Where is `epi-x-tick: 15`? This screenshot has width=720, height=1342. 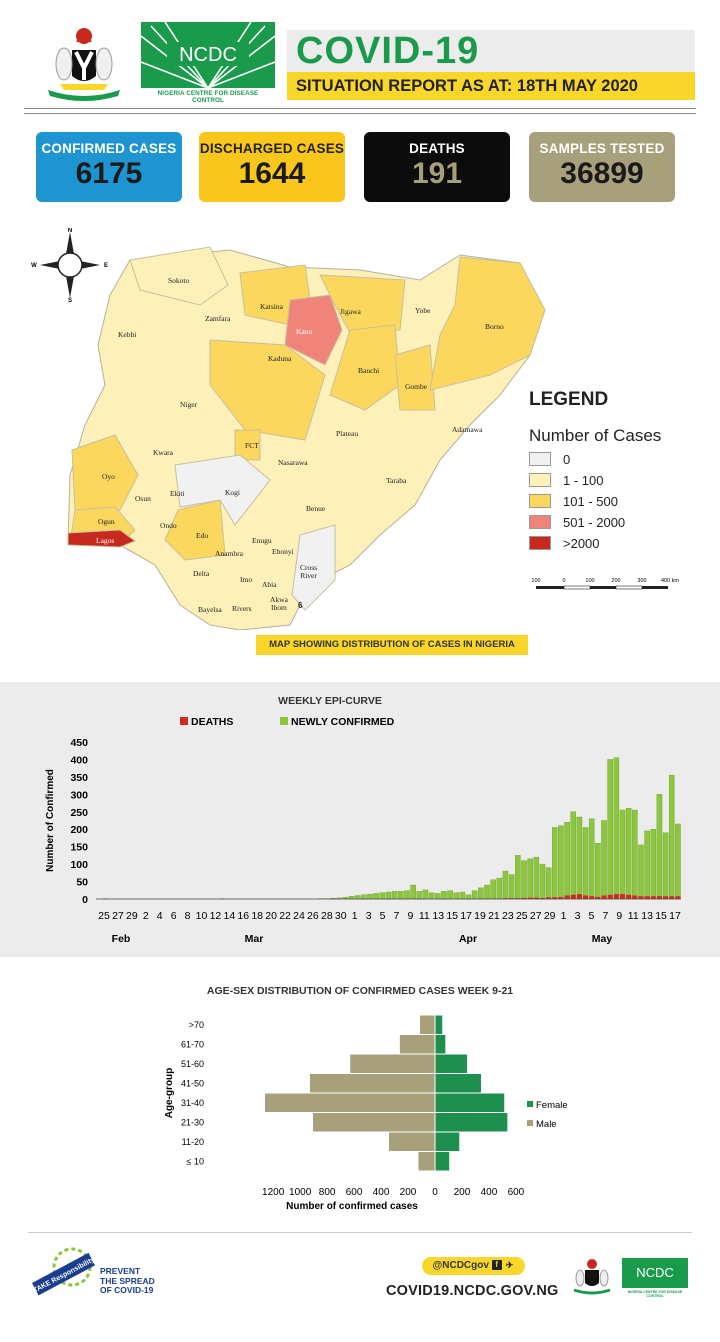 epi-x-tick: 15 is located at coordinates (661, 916).